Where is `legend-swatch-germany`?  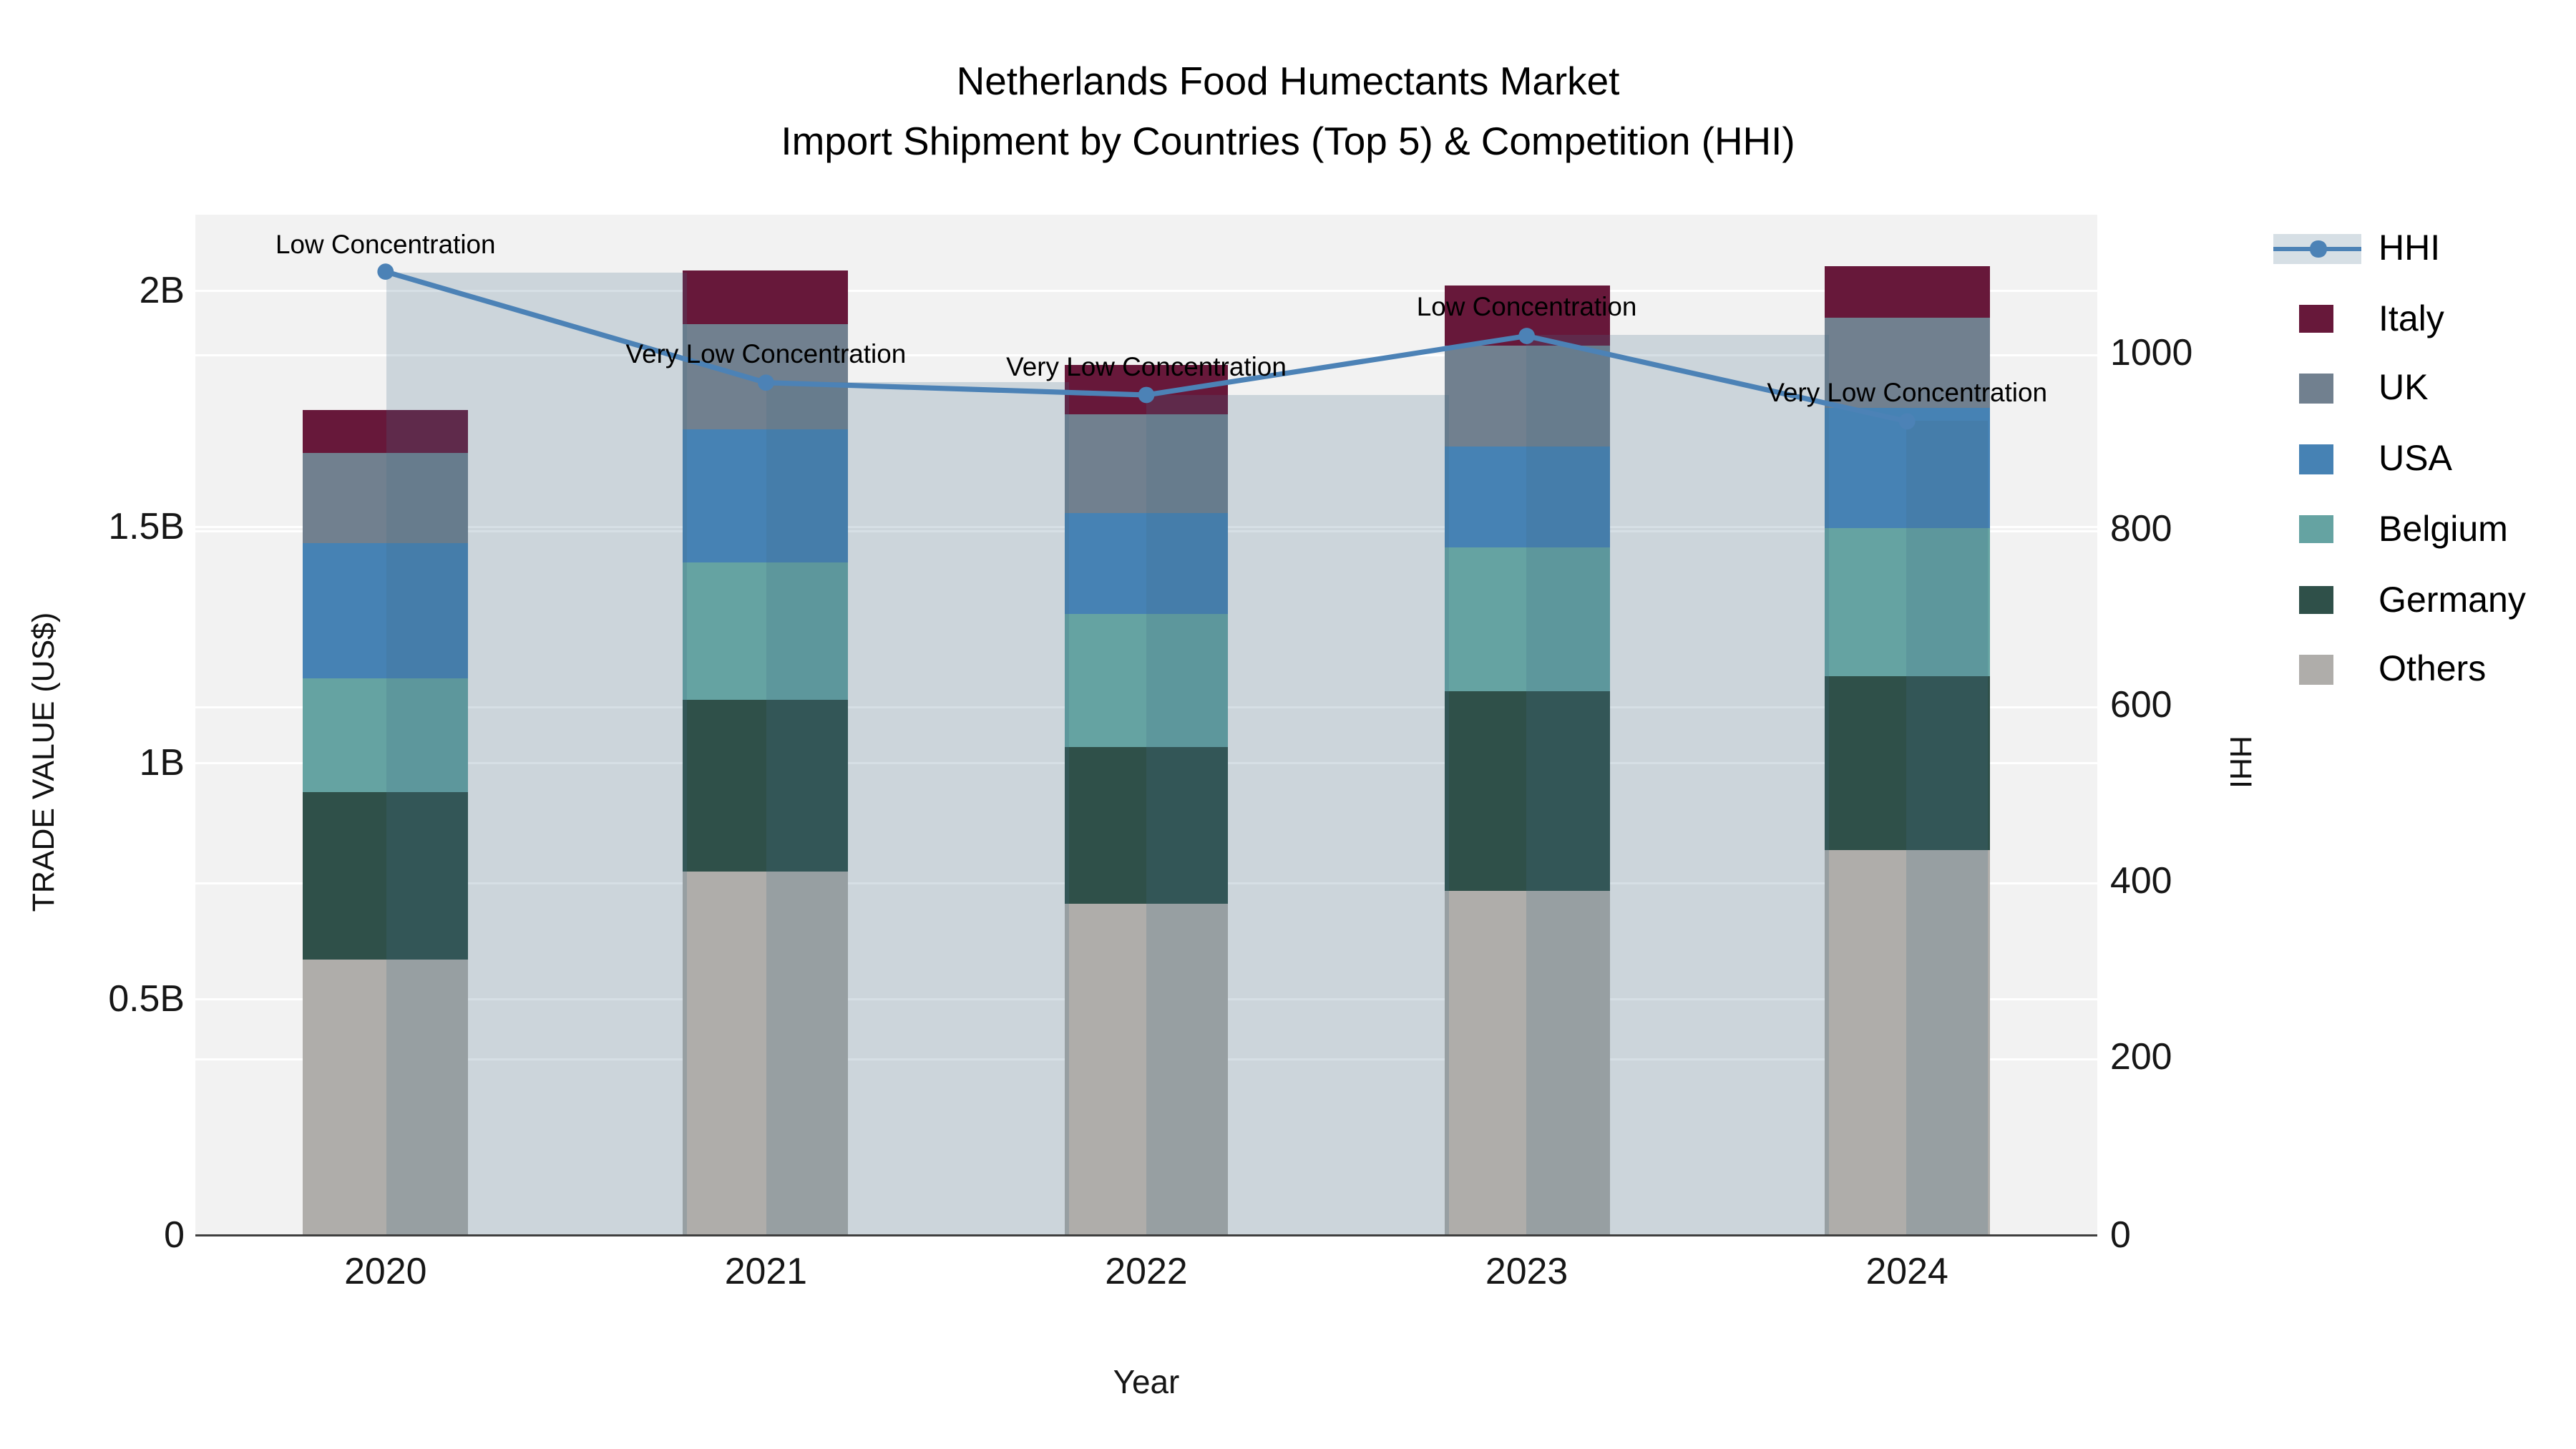
legend-swatch-germany is located at coordinates (2316, 599).